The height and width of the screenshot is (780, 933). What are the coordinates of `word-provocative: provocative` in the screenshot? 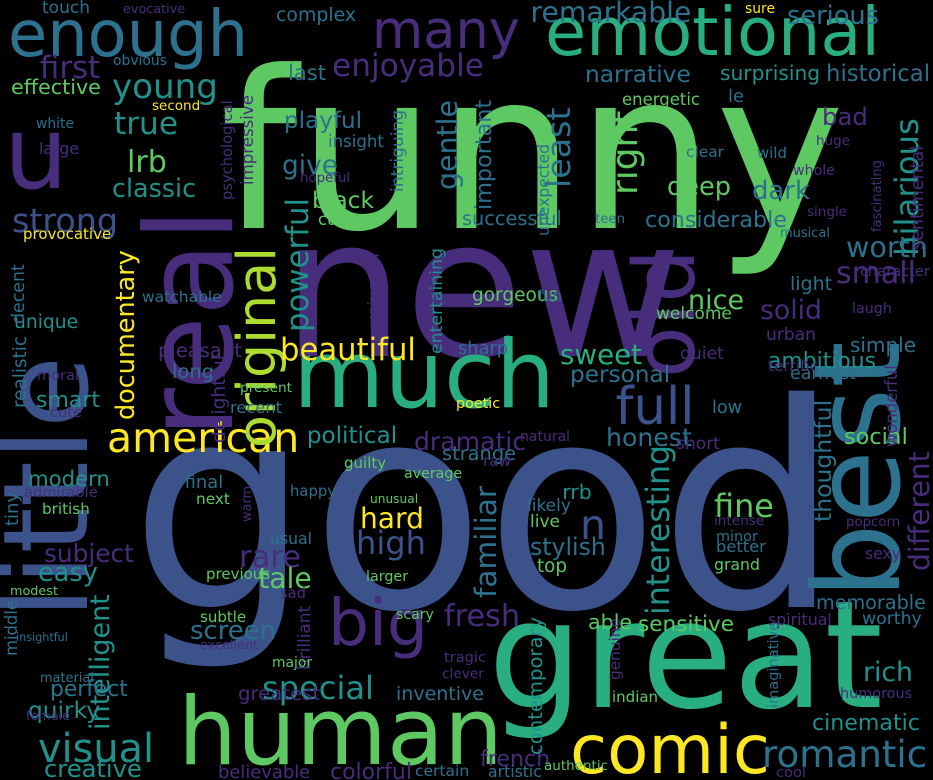 It's located at (67, 233).